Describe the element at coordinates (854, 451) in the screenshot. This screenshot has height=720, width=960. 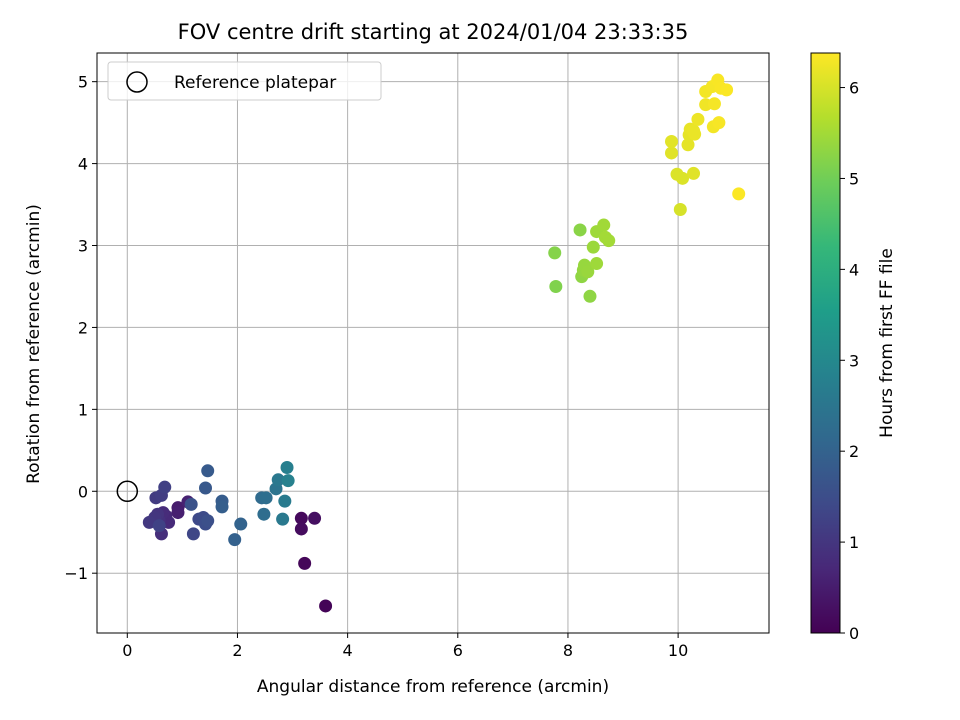
I see `colorbar-tick-label: 2` at that location.